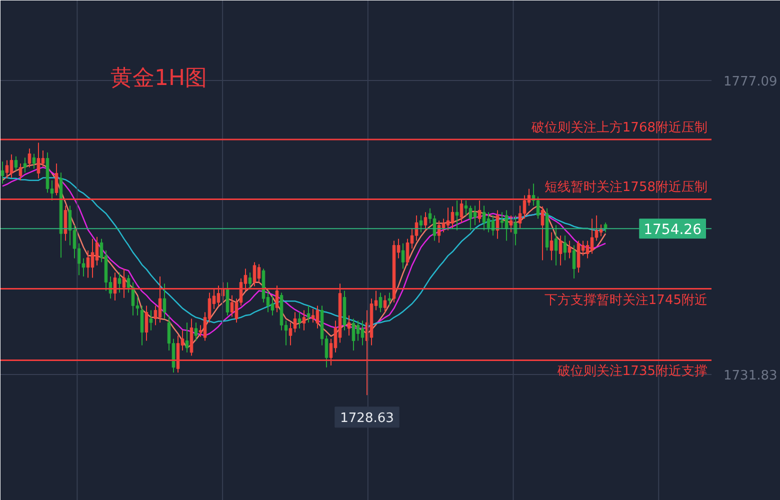 This screenshot has width=780, height=500. What do you see at coordinates (626, 188) in the screenshot?
I see `ref-line-label: 短线暂时关注1758附近压制` at bounding box center [626, 188].